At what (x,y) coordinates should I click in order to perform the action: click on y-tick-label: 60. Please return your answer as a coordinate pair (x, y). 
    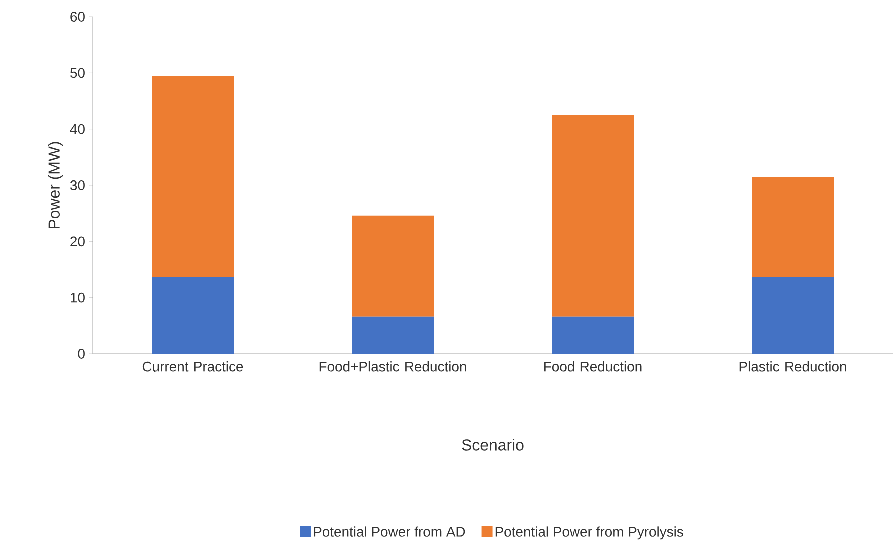
    Looking at the image, I should click on (77, 17).